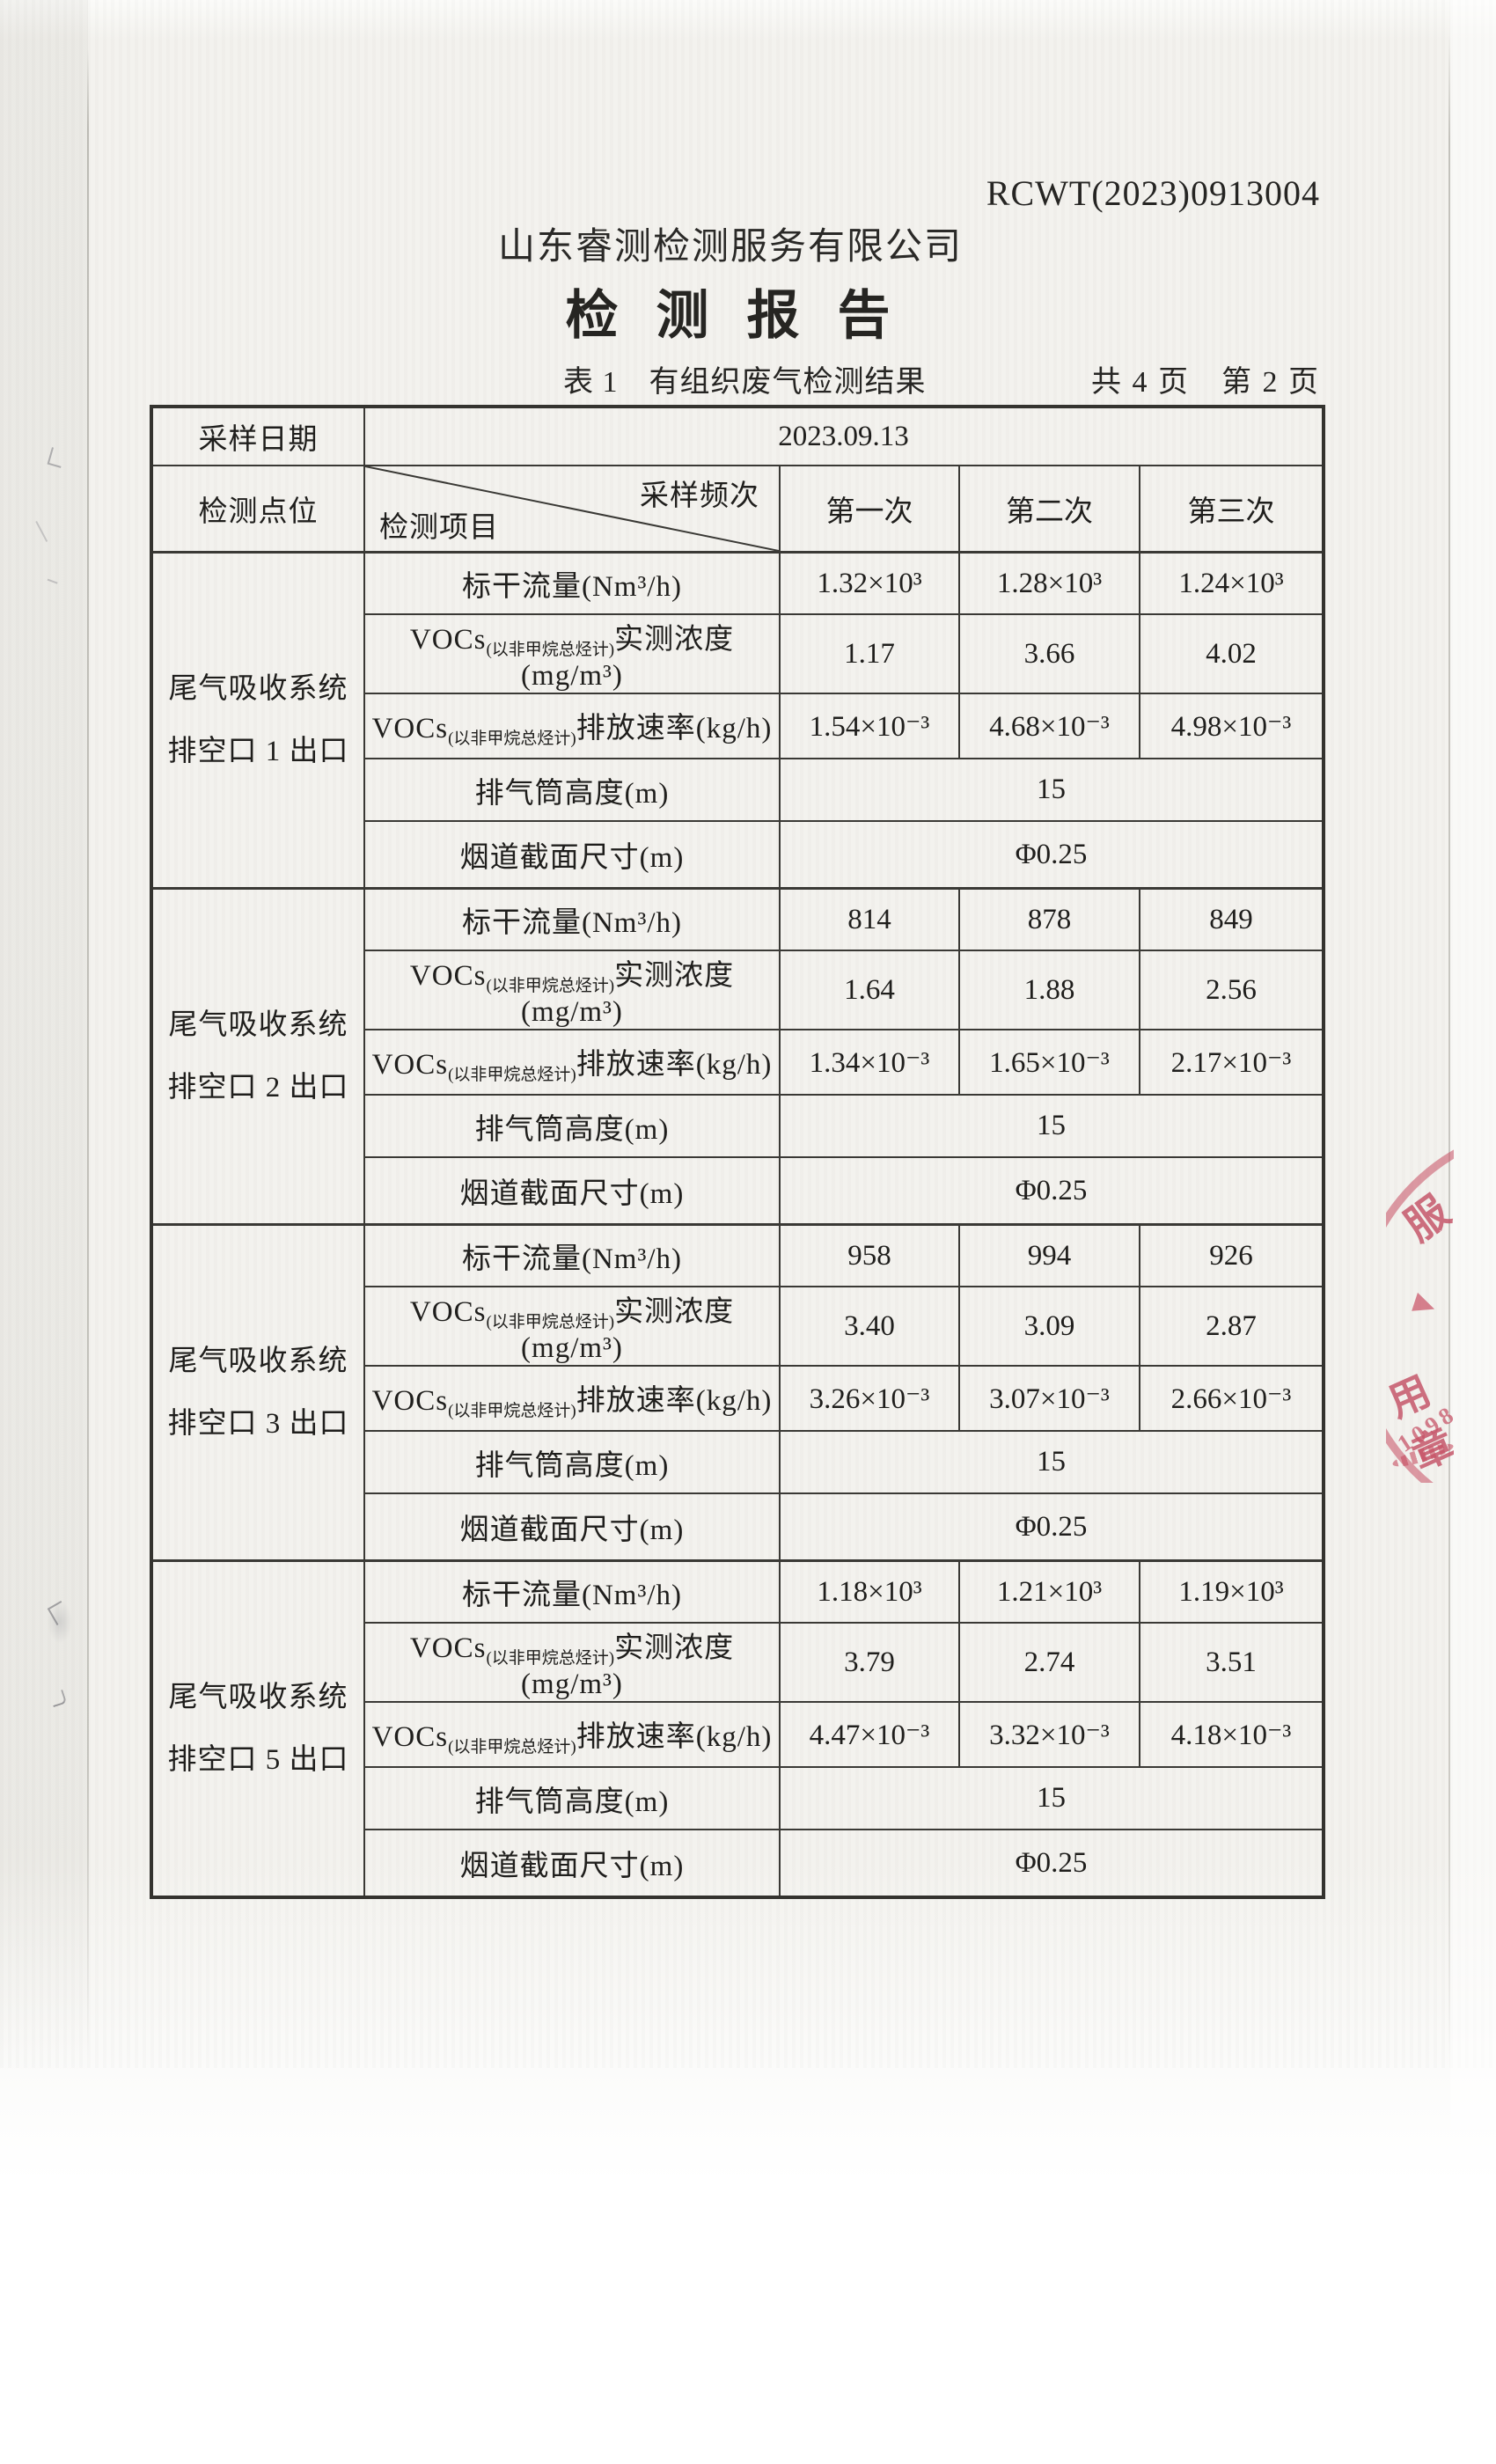  Describe the element at coordinates (869, 1663) in the screenshot. I see `value-cell: 3.79` at that location.